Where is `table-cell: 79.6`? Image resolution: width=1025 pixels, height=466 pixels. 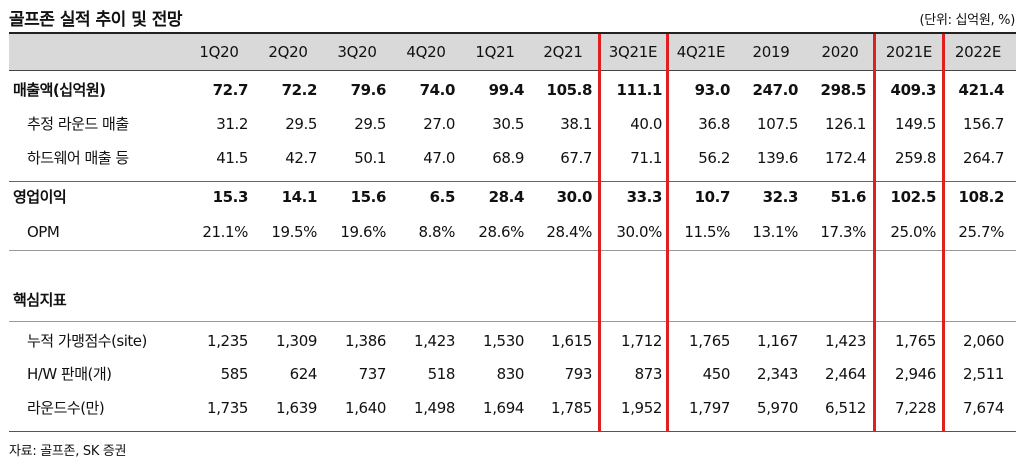 table-cell: 79.6 is located at coordinates (368, 90).